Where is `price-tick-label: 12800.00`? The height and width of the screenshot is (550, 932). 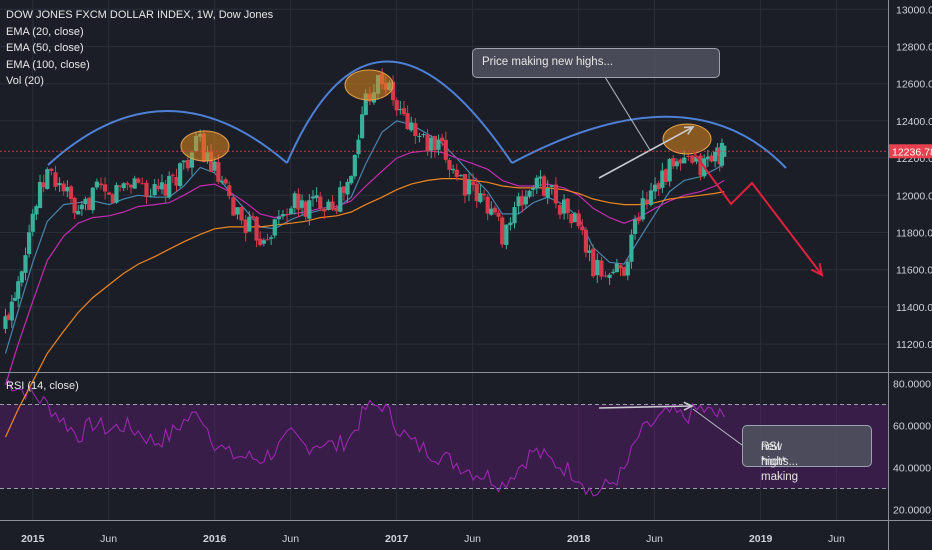
price-tick-label: 12800.00 is located at coordinates (914, 48).